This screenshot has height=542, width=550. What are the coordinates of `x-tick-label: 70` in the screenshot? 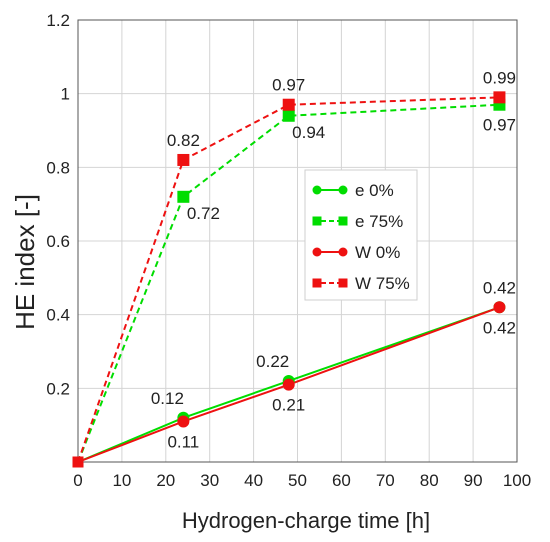 It's located at (385, 480).